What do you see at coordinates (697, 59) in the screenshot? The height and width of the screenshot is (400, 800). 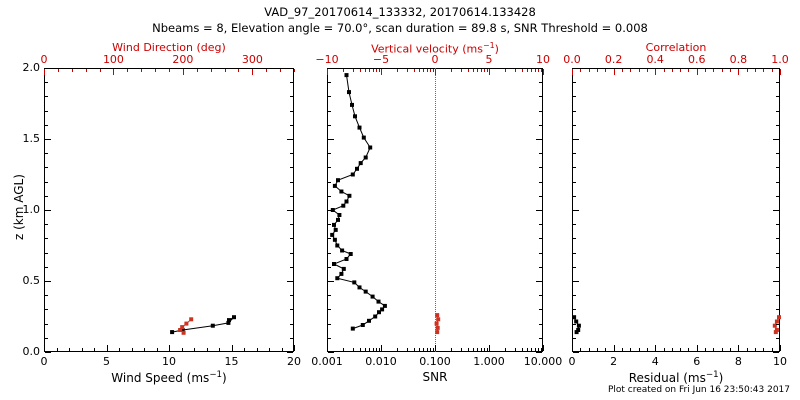 I see `x-tick-label-top: 0.6` at bounding box center [697, 59].